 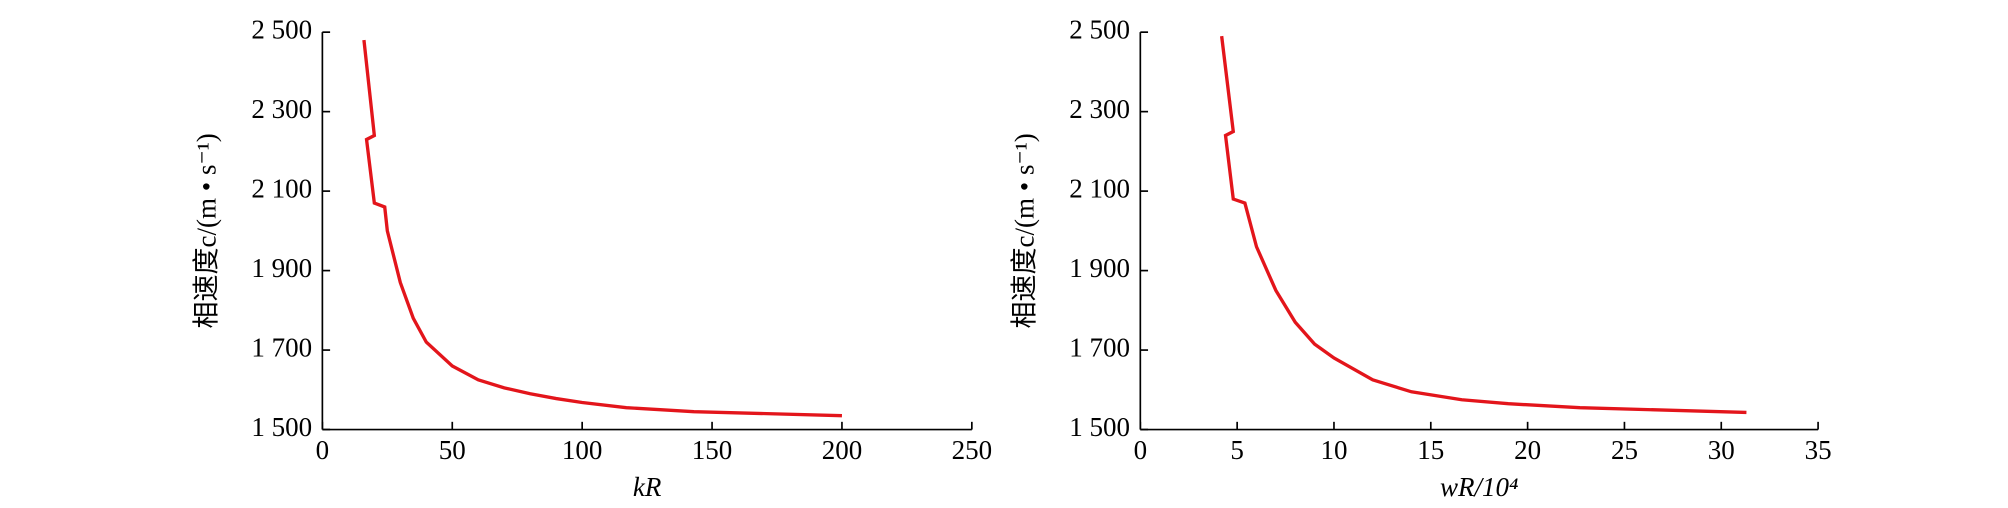 I want to click on x-tick-label: 30, so click(x=1721, y=450).